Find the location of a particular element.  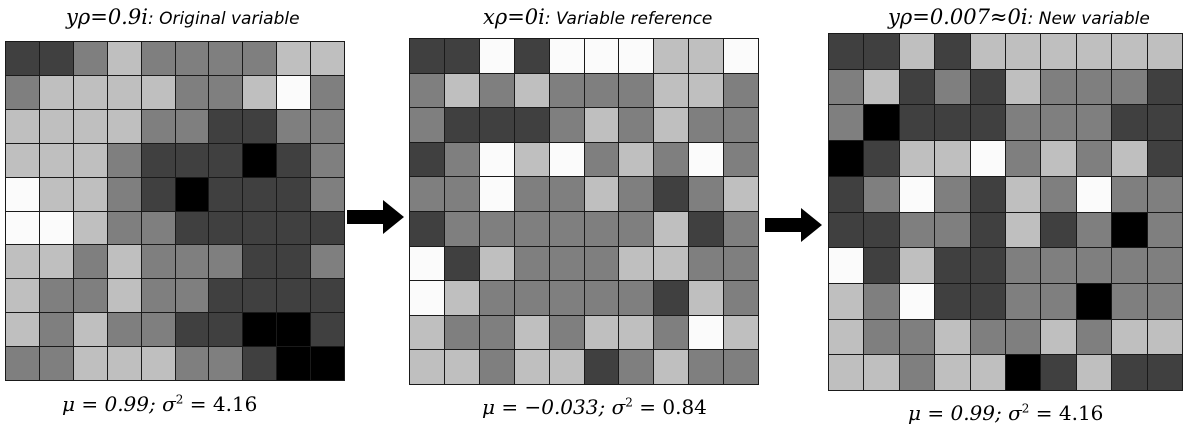

panel-2-stats: μ = −0.033; σ2 = 0.84 is located at coordinates (594, 407).